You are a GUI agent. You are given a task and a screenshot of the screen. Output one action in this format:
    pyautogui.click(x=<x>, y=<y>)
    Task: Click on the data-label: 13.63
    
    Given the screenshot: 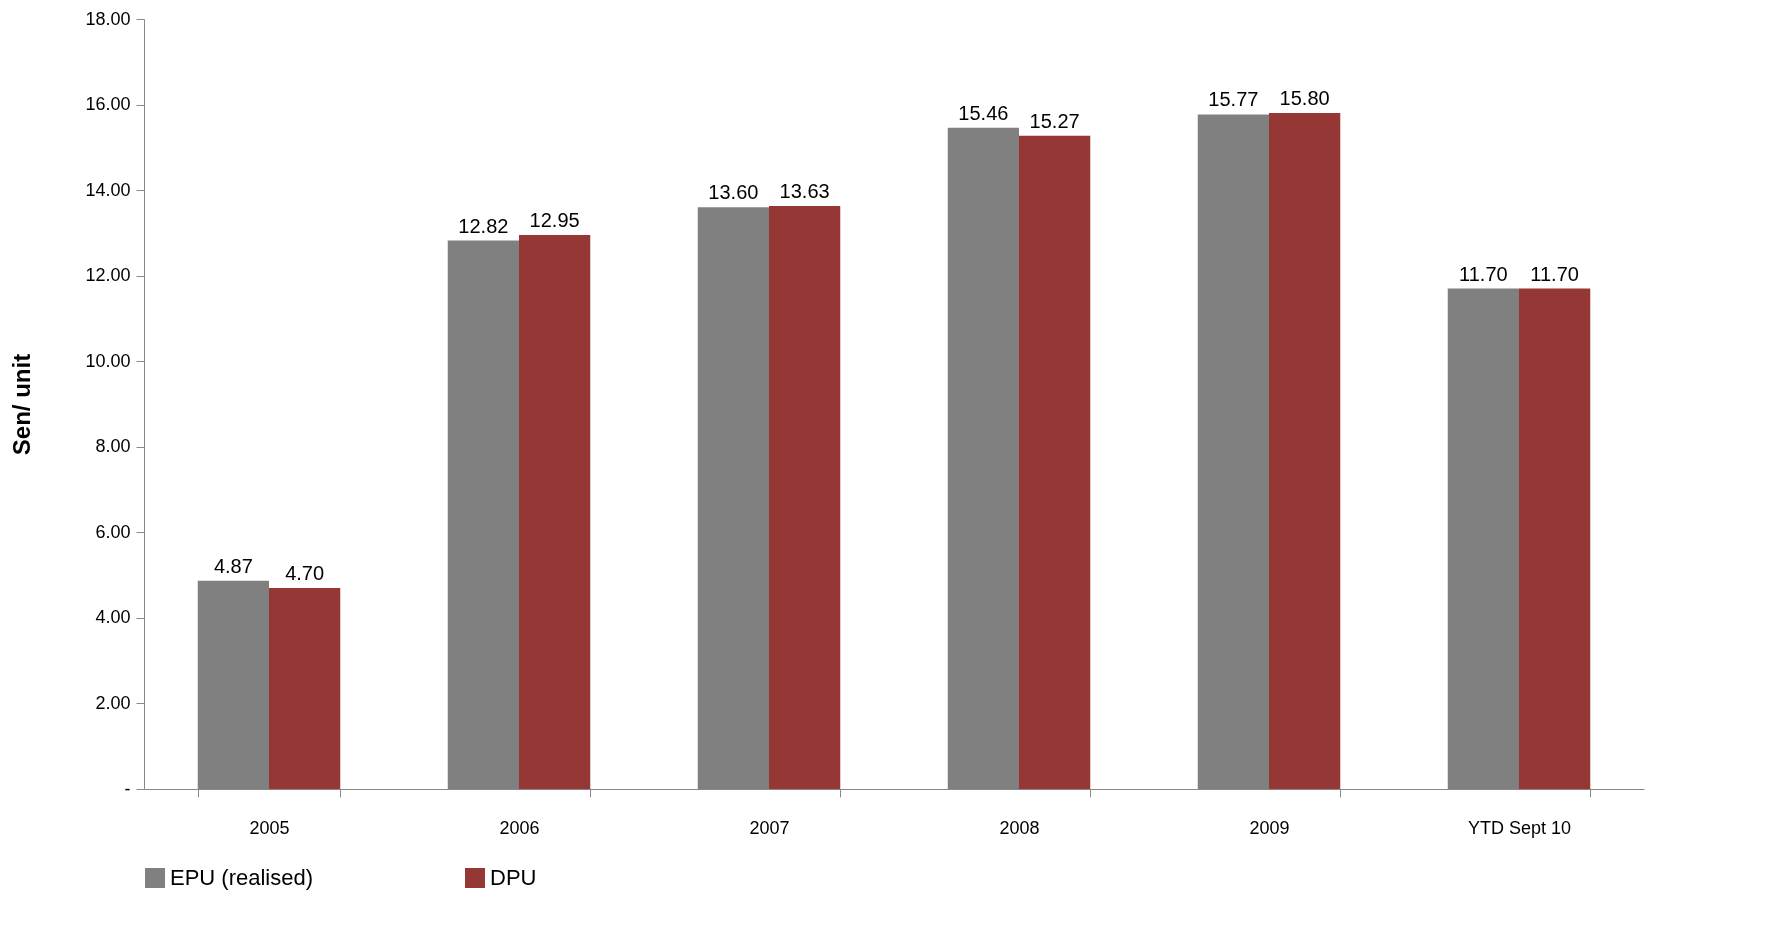 What is the action you would take?
    pyautogui.click(x=804, y=190)
    